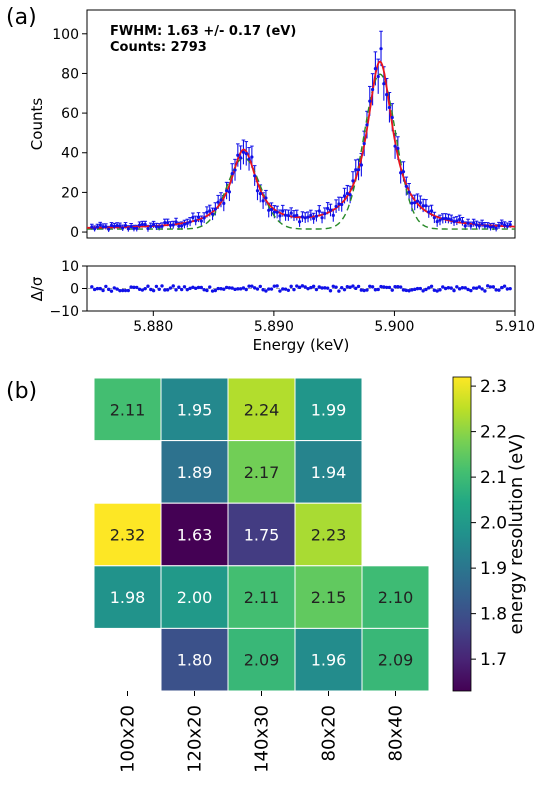  What do you see at coordinates (195, 472) in the screenshot?
I see `heatmap-cell-label: 1.89` at bounding box center [195, 472].